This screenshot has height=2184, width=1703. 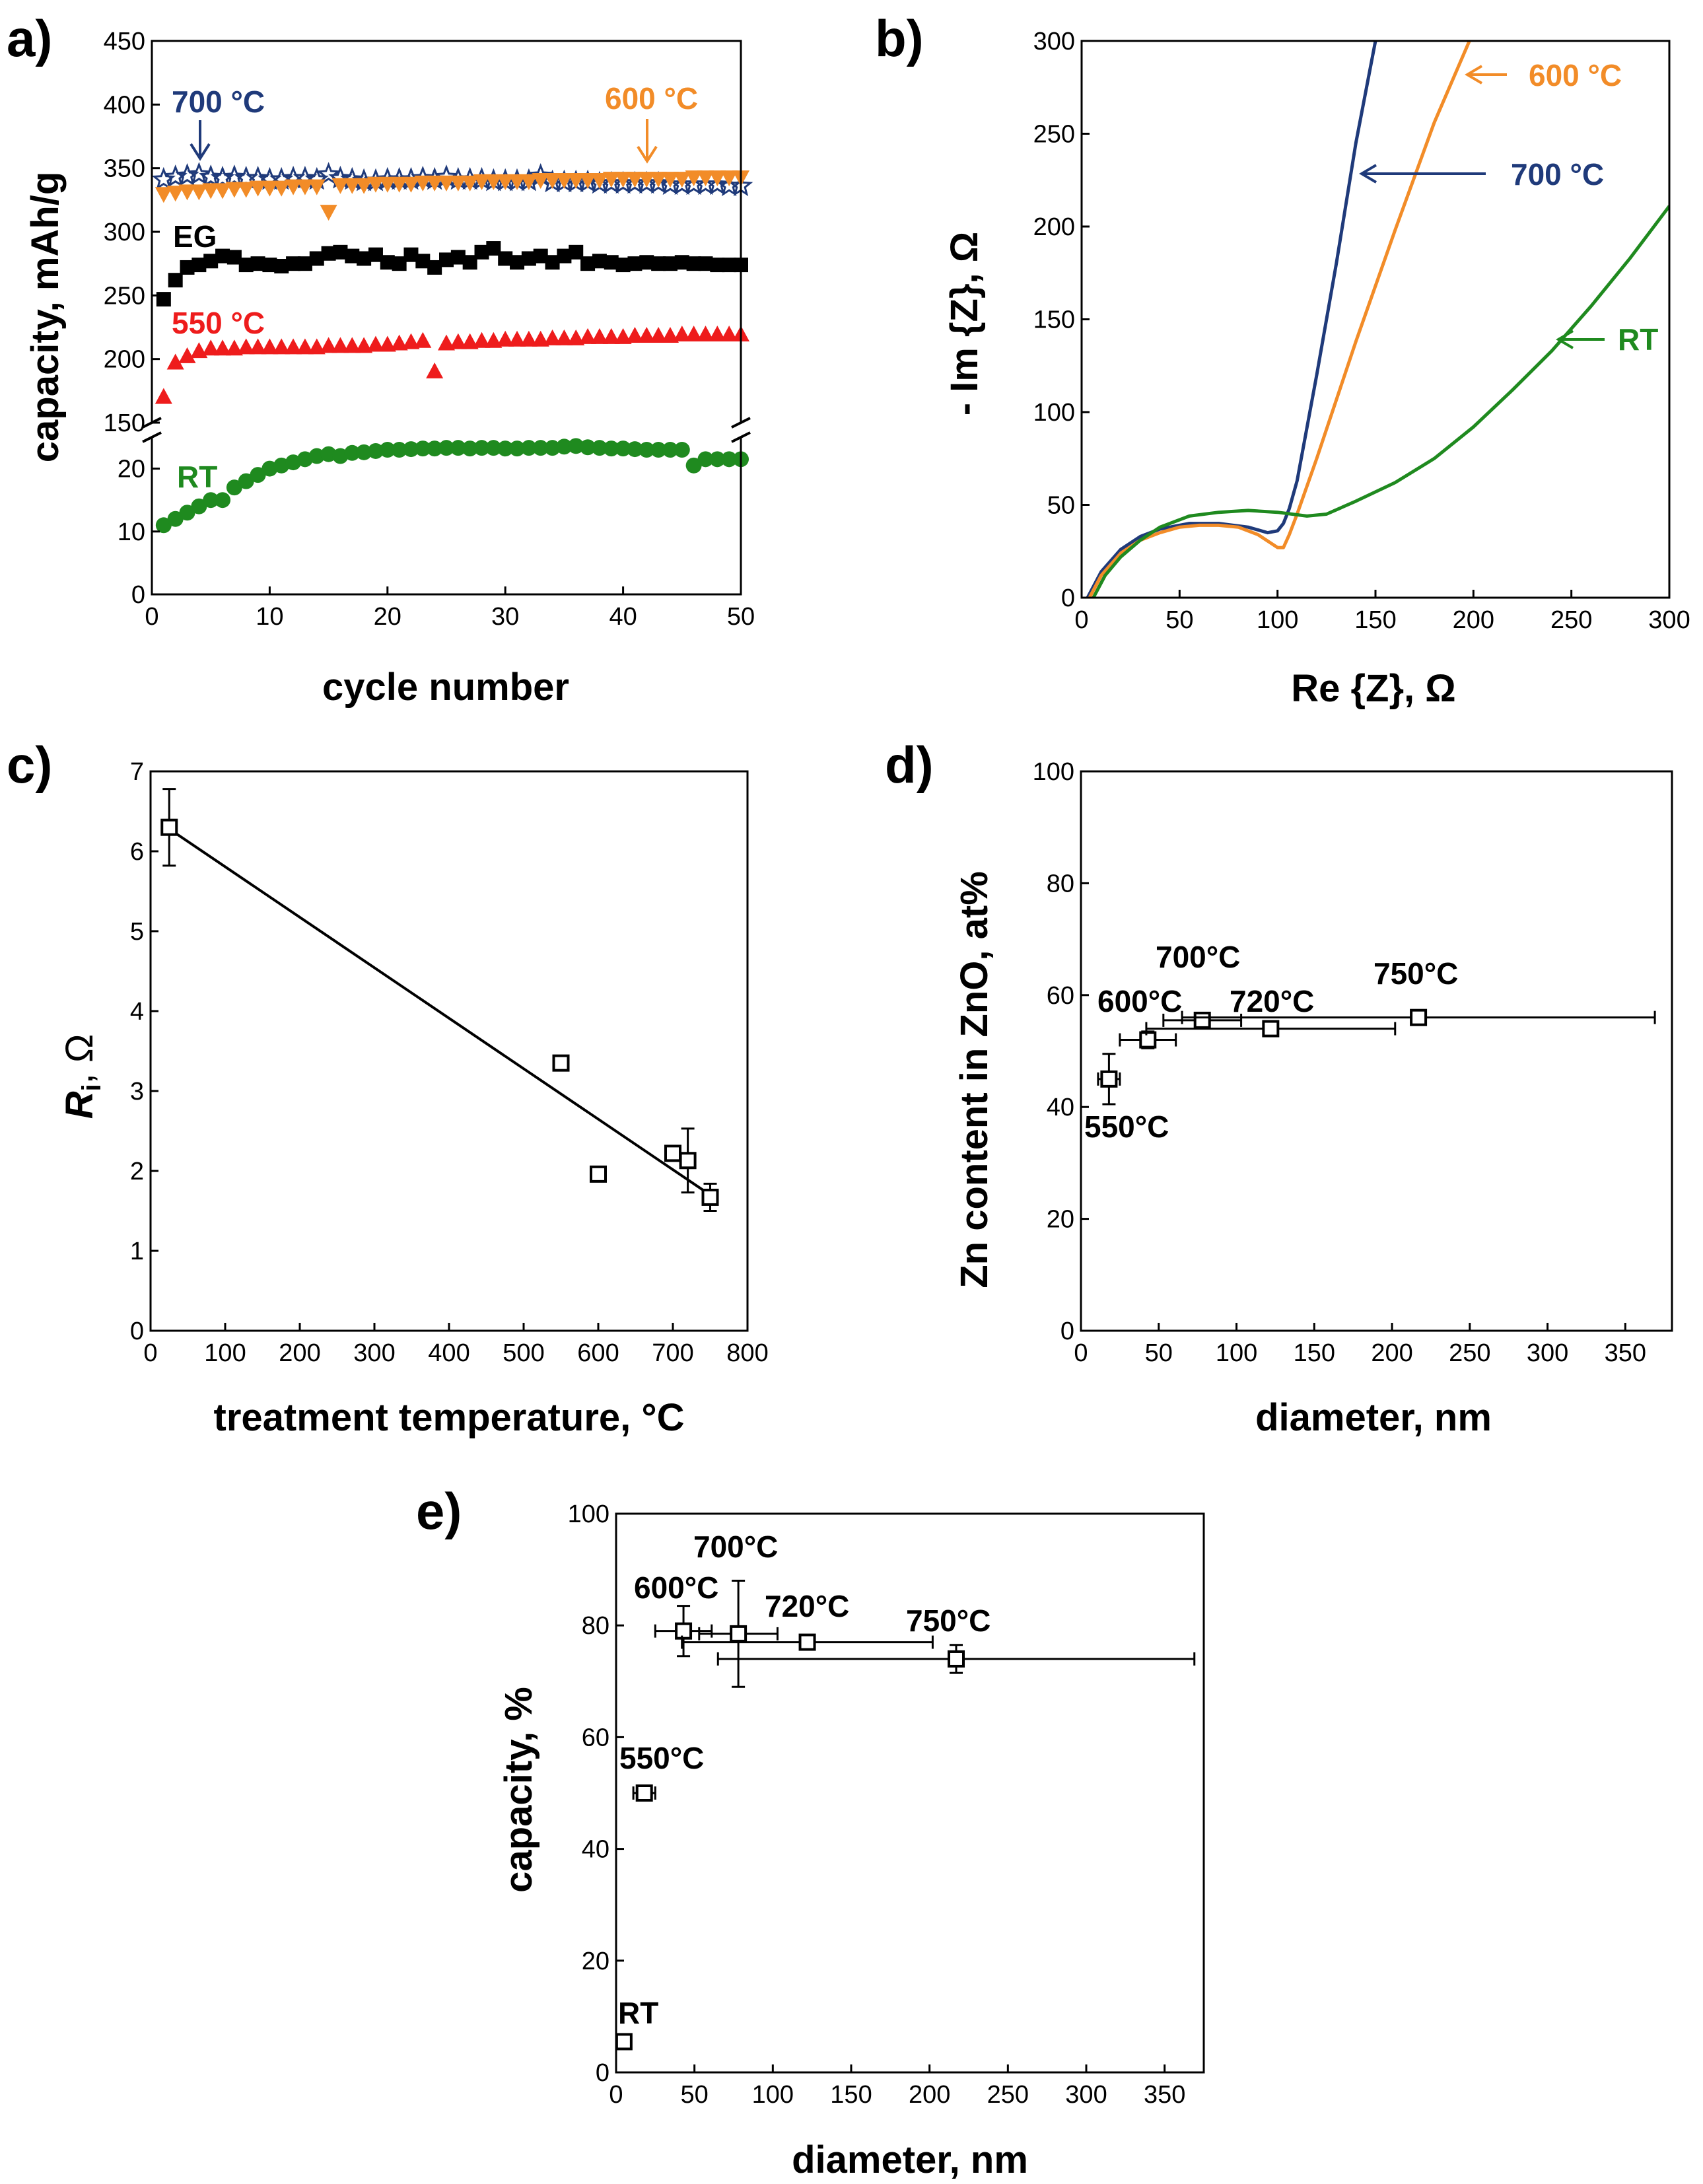 I want to click on panel-e-label-720: 720°C, so click(x=807, y=1606).